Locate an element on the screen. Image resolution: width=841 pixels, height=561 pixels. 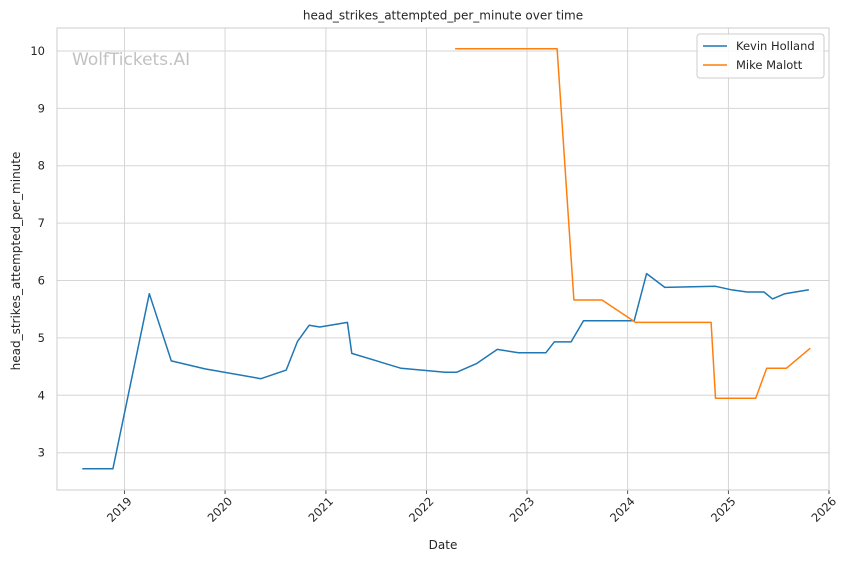
y-axis-label: head_strikes_attempted_per_minute is located at coordinates (16, 261).